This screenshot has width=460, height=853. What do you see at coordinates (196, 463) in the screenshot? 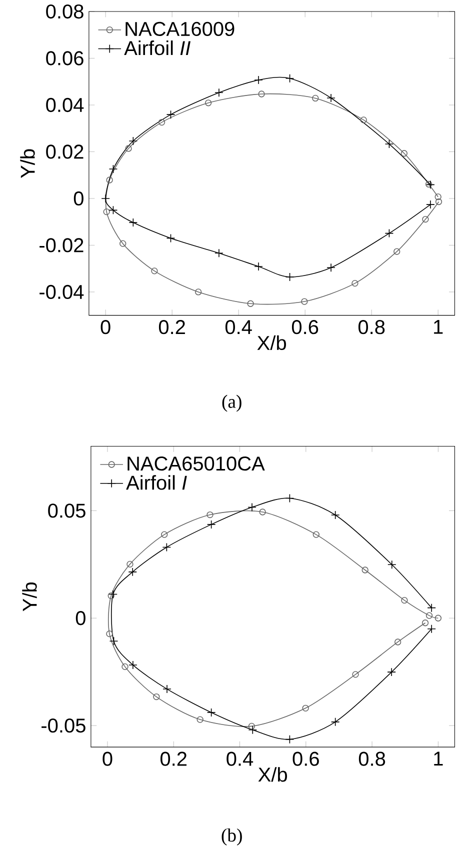
I see `legend-label: NACA65010CA` at bounding box center [196, 463].